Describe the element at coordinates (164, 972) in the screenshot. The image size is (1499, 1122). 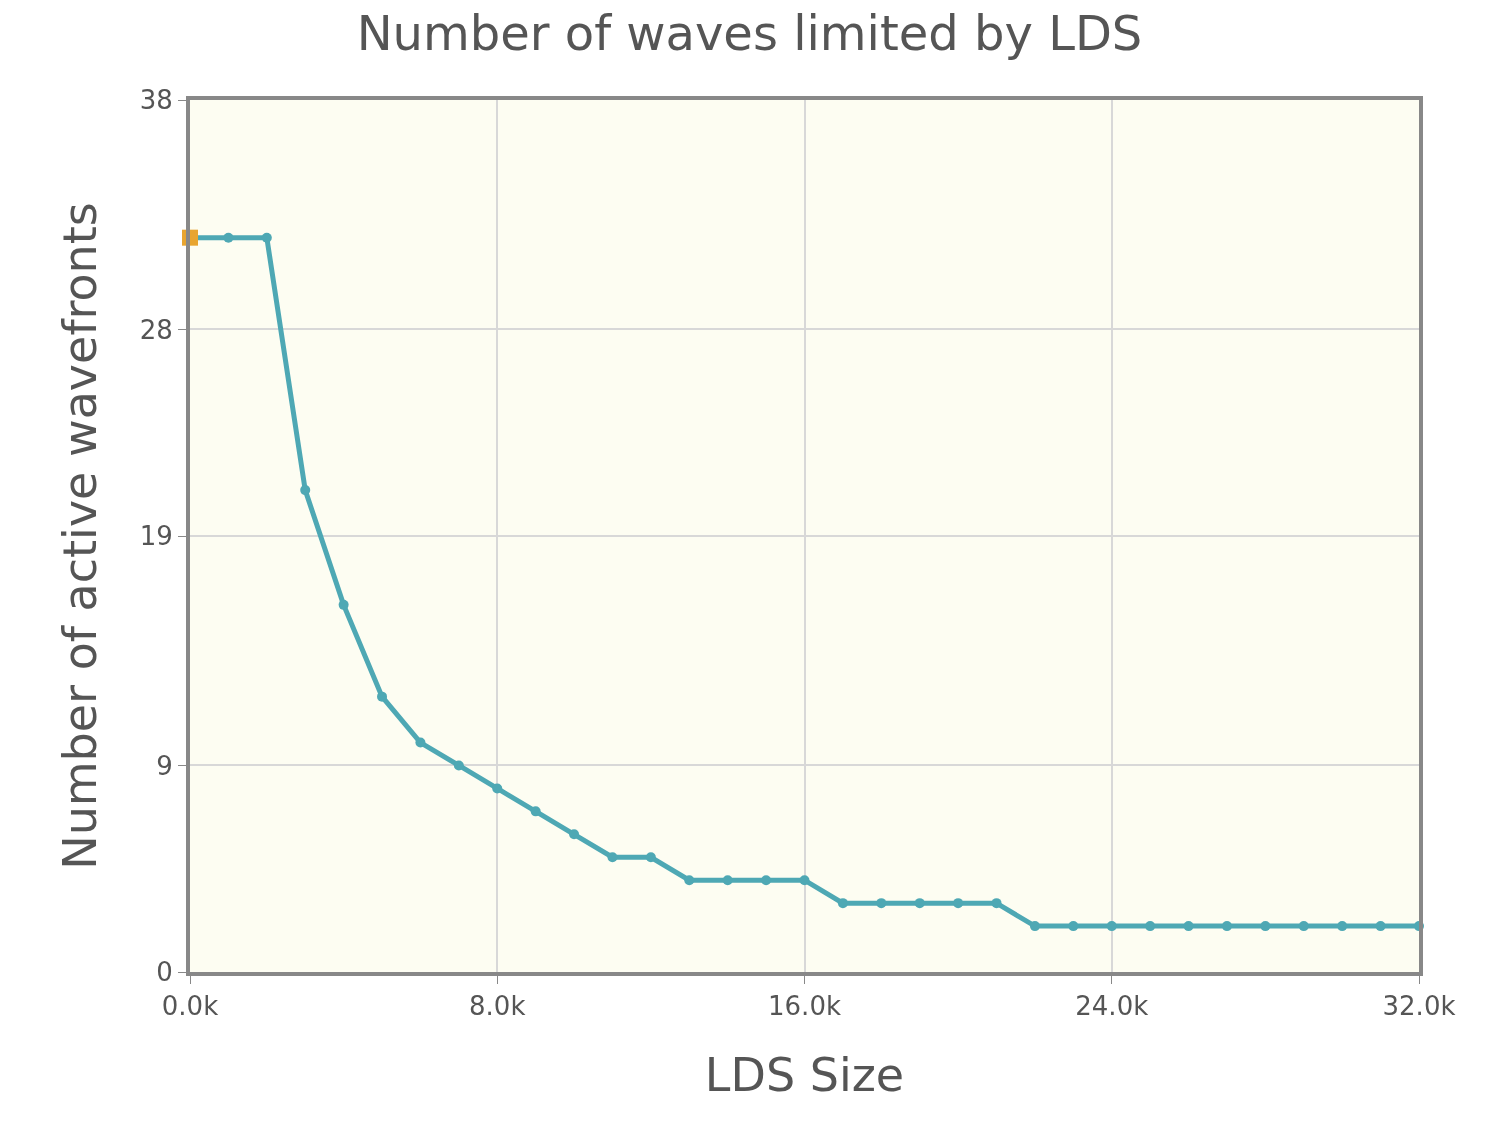
I see `y-tick-label: 0` at that location.